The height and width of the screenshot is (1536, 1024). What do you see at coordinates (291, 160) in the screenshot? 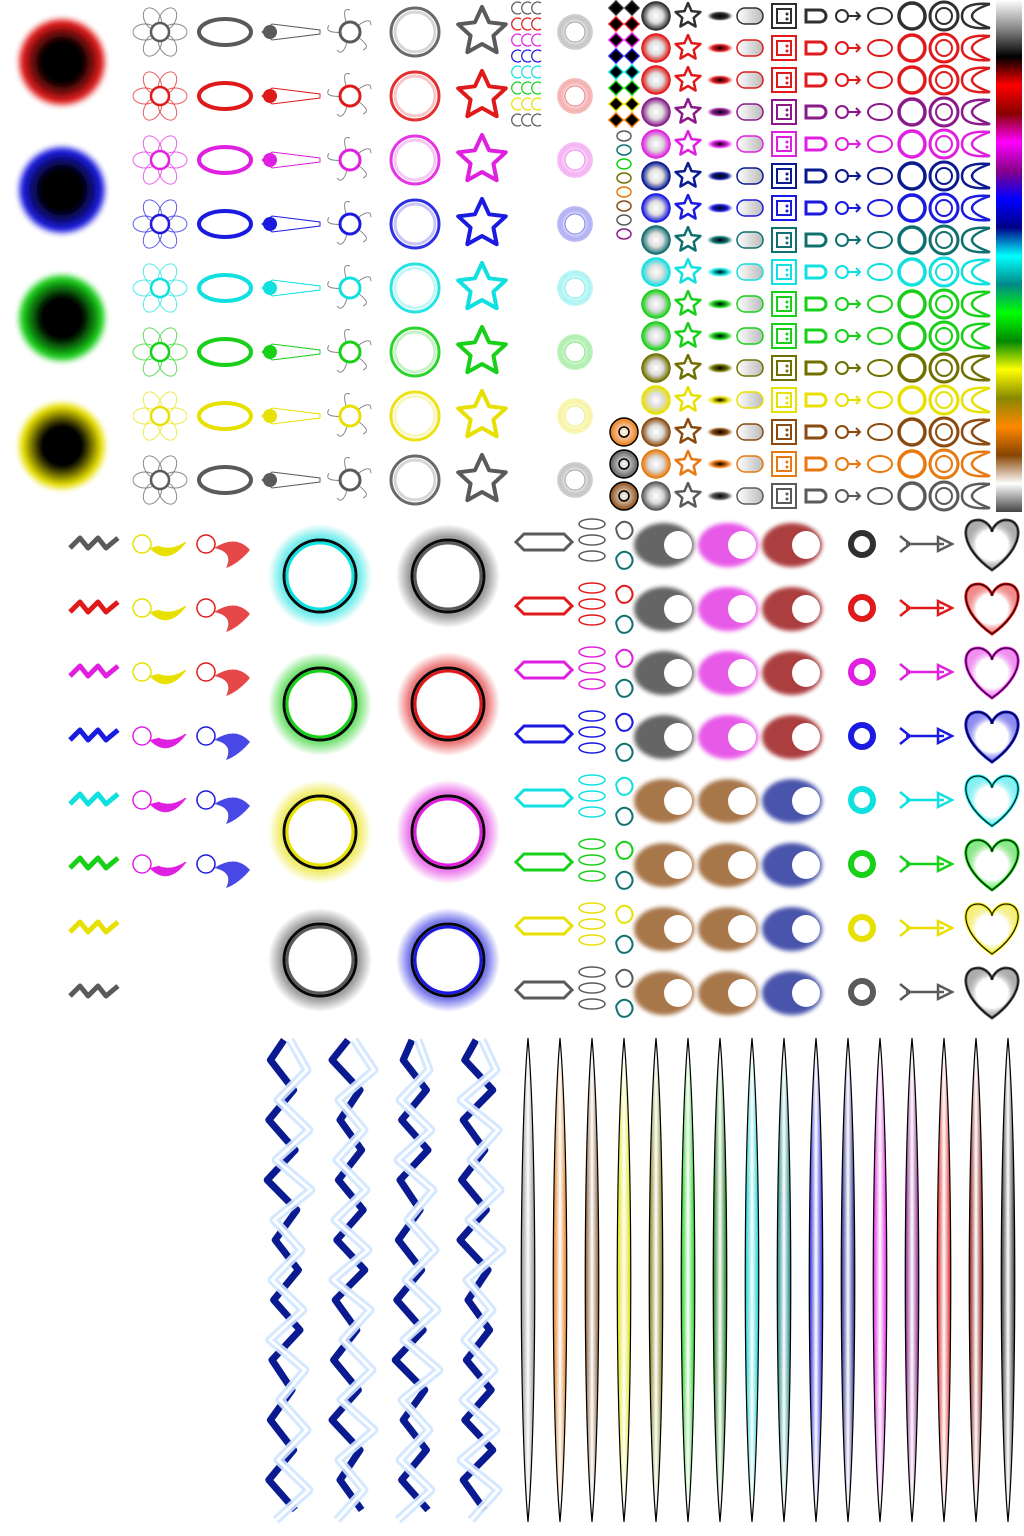
I see `dagger-icon` at bounding box center [291, 160].